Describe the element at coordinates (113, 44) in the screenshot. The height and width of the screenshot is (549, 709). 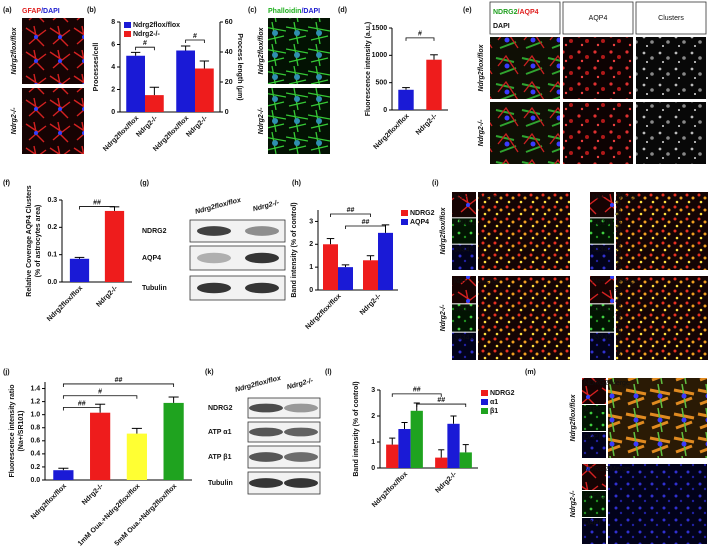
I see `tick-label: 6` at that location.